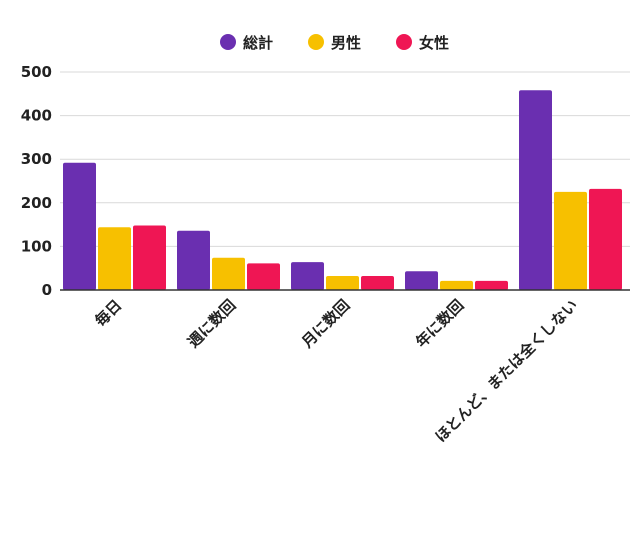  Describe the element at coordinates (36, 72) in the screenshot. I see `y-tick-label: 500` at that location.